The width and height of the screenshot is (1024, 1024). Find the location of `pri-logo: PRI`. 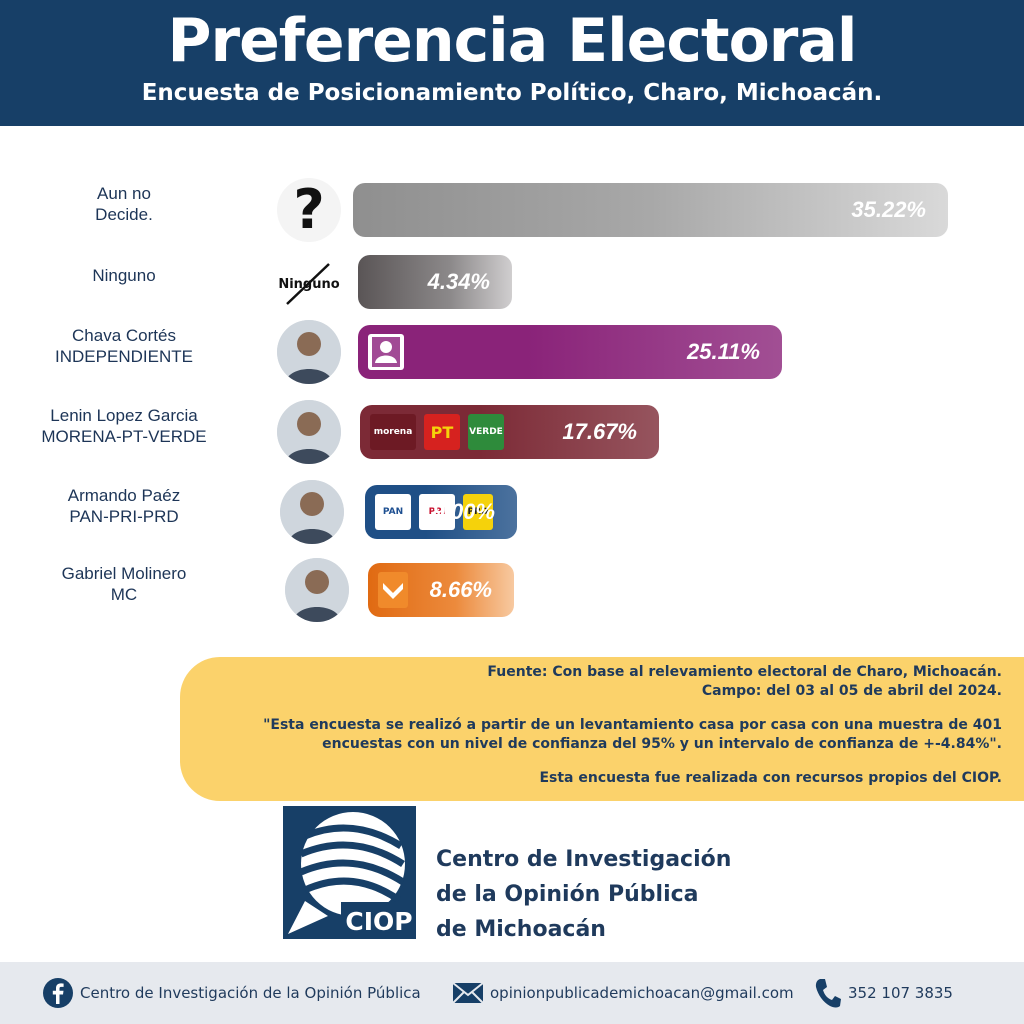

pri-logo: PRI is located at coordinates (437, 512).